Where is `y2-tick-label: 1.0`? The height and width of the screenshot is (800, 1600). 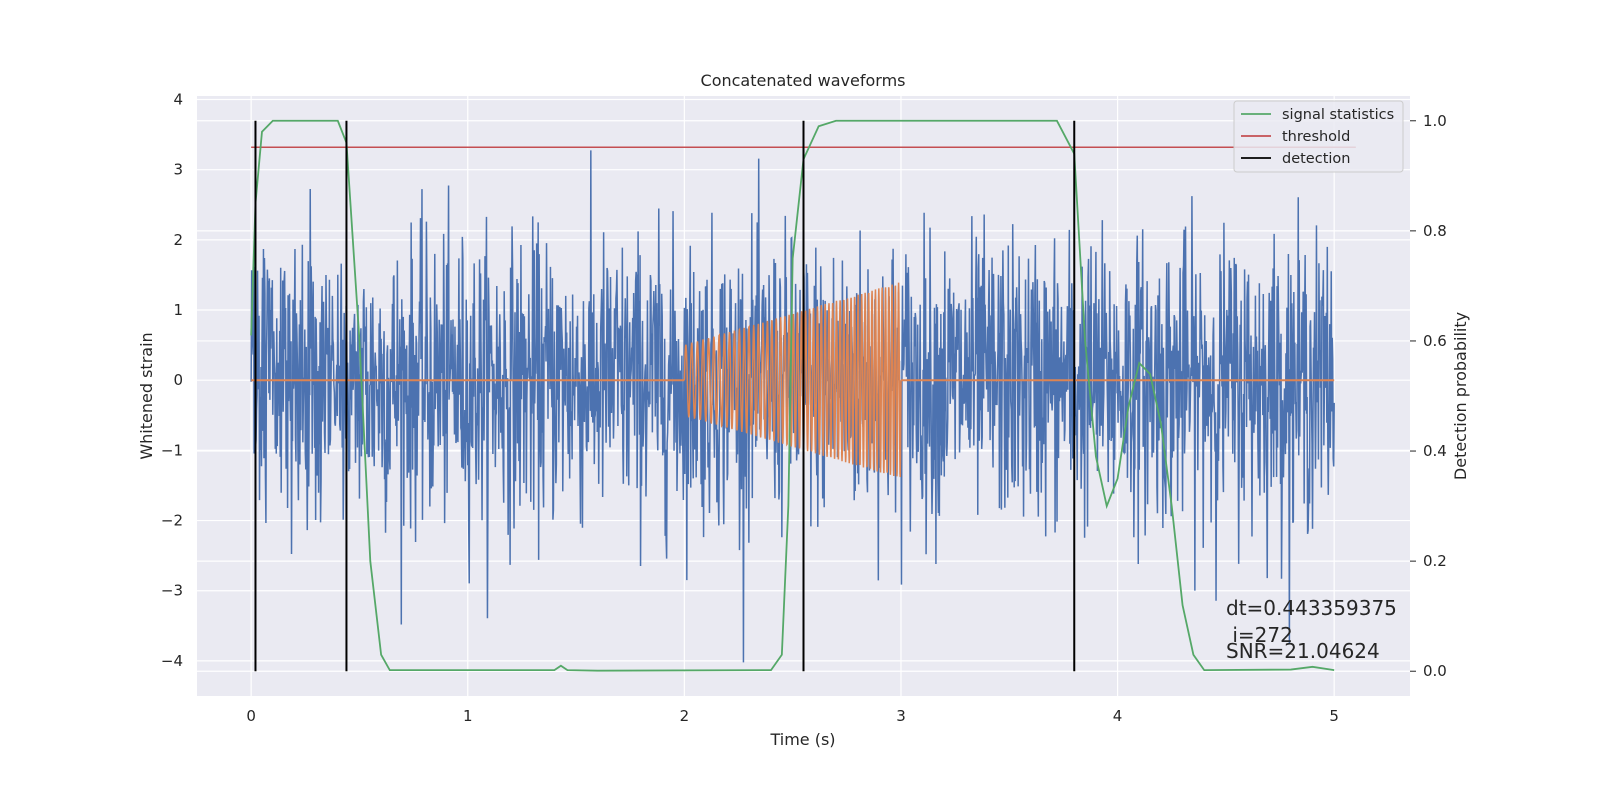
y2-tick-label: 1.0 is located at coordinates (1435, 121).